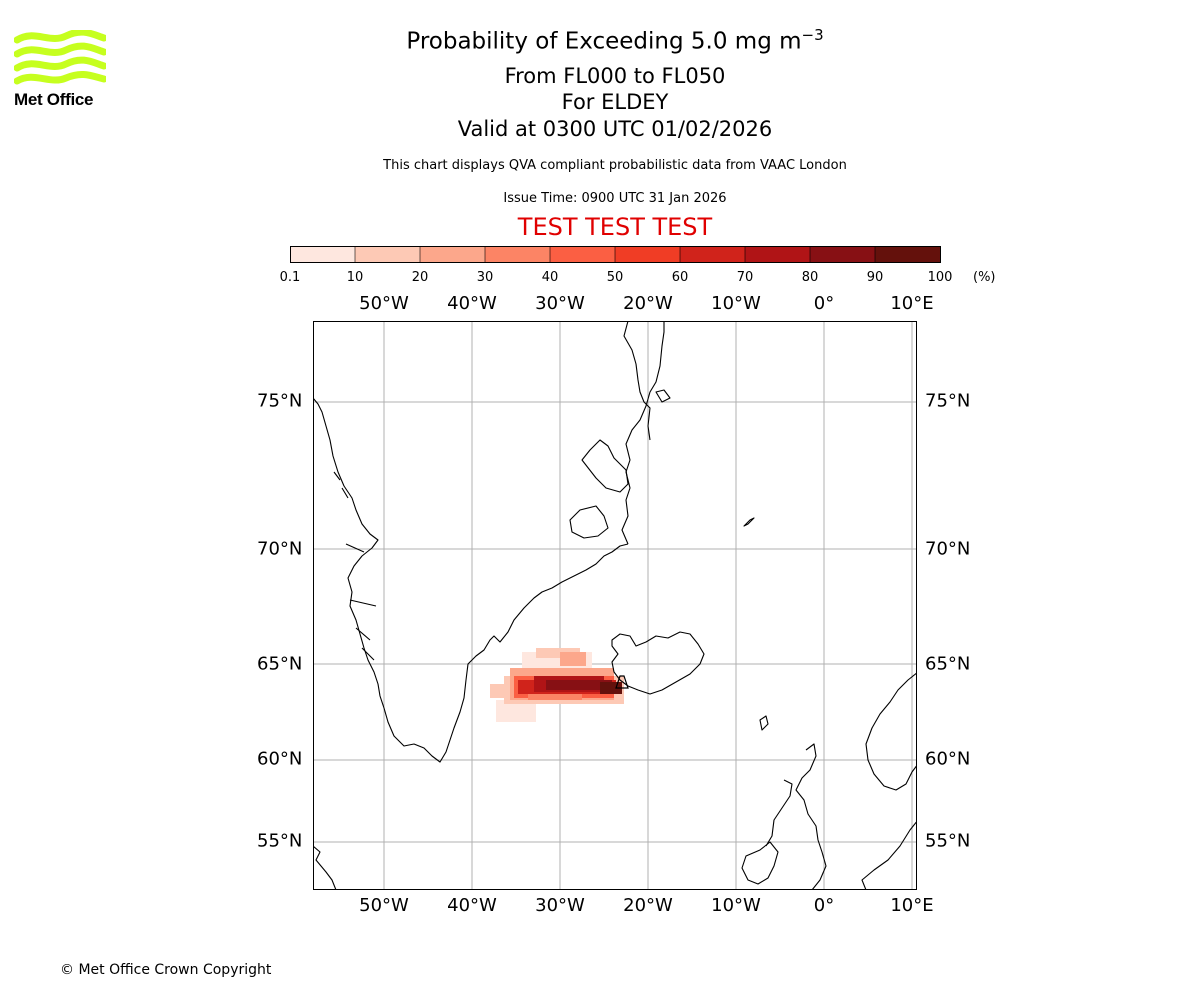 The width and height of the screenshot is (1200, 1000). What do you see at coordinates (948, 841) in the screenshot?
I see `lat-label-right: 55°N` at bounding box center [948, 841].